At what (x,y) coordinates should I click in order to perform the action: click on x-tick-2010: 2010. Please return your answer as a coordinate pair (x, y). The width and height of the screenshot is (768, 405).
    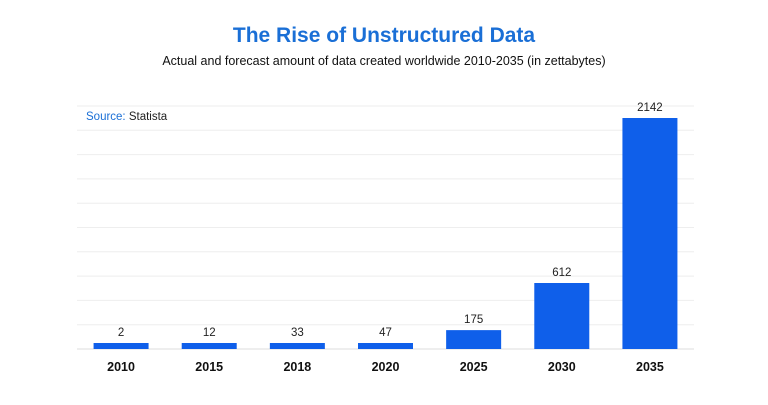
    Looking at the image, I should click on (121, 367).